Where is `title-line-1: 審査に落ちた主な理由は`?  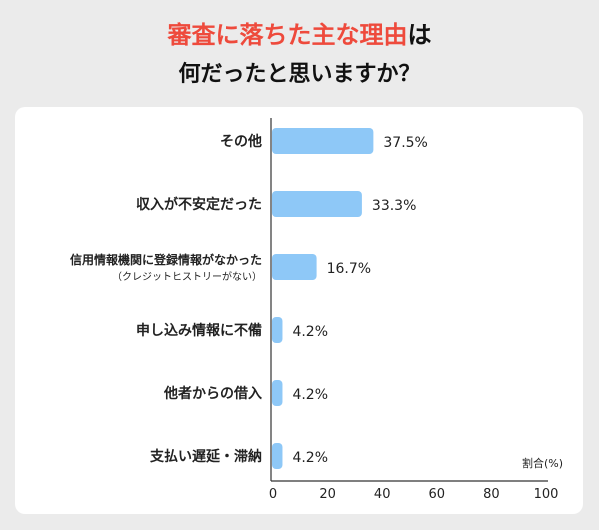 title-line-1: 審査に落ちた主な理由は is located at coordinates (299, 35).